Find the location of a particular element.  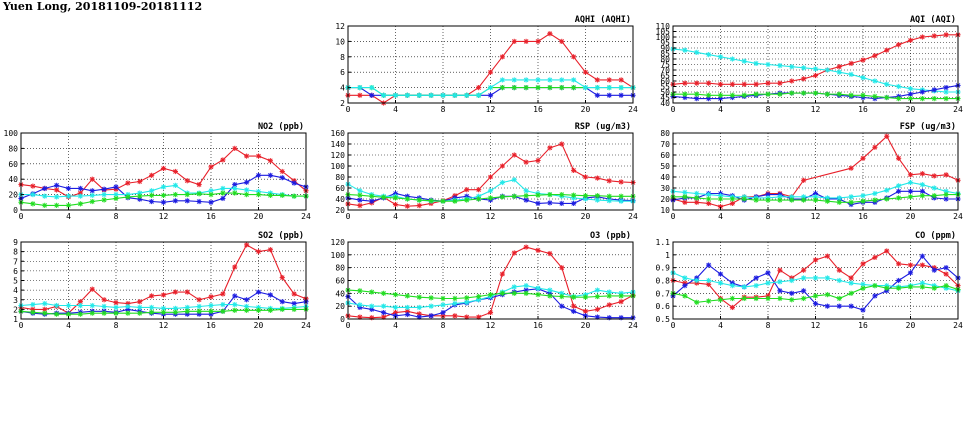

y-tick-label: 95 is located at coordinates (665, 43).